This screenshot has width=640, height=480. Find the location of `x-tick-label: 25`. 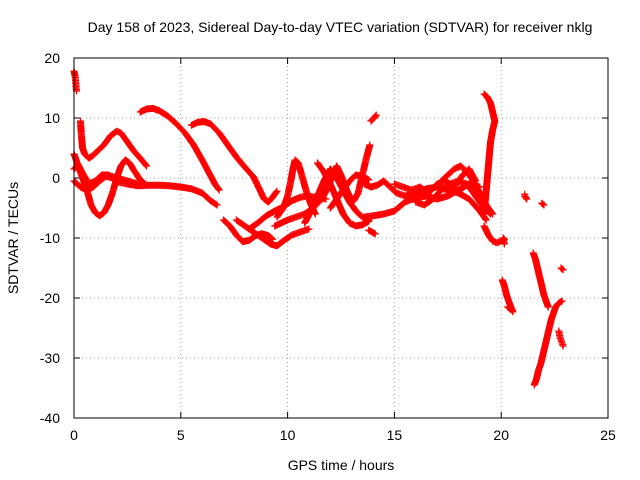

x-tick-label: 25 is located at coordinates (608, 435).